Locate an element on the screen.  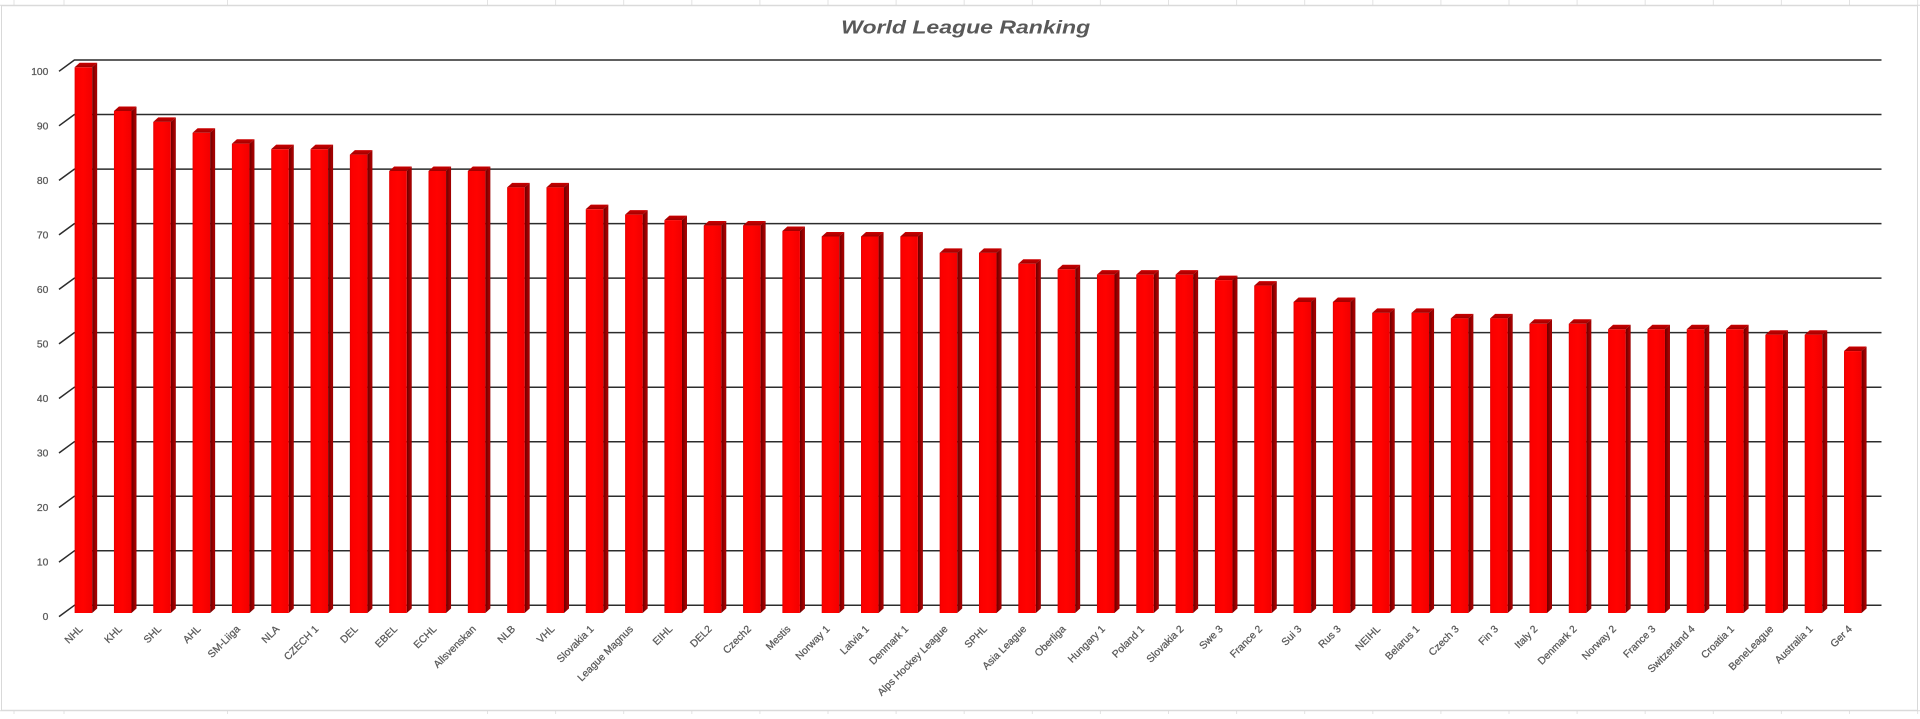
svg-text: 10 is located at coordinates (43, 563).